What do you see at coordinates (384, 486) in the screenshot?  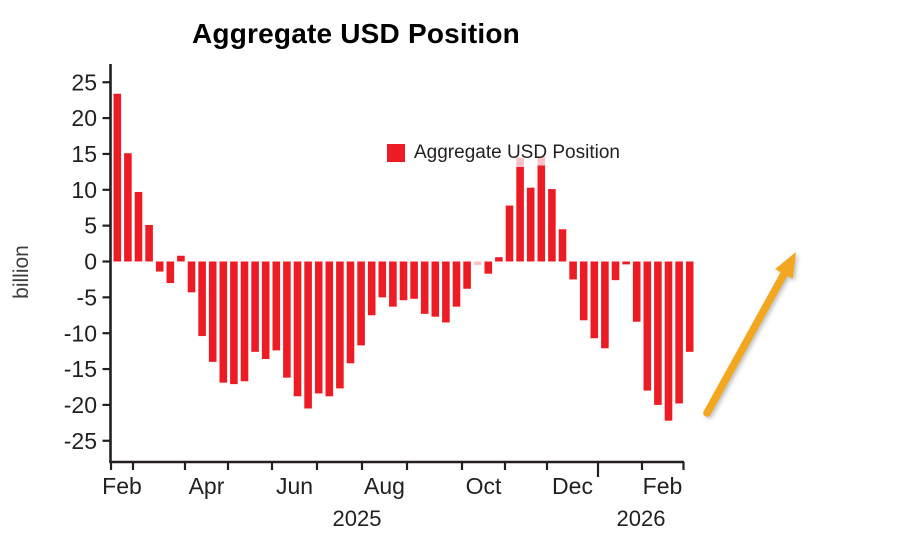 I see `x-tick-label-month: Aug` at bounding box center [384, 486].